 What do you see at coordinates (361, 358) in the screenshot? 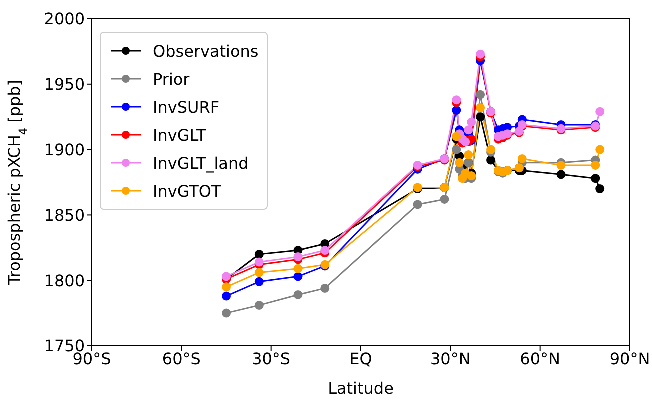
I see `x-tick-label: EQ` at bounding box center [361, 358].